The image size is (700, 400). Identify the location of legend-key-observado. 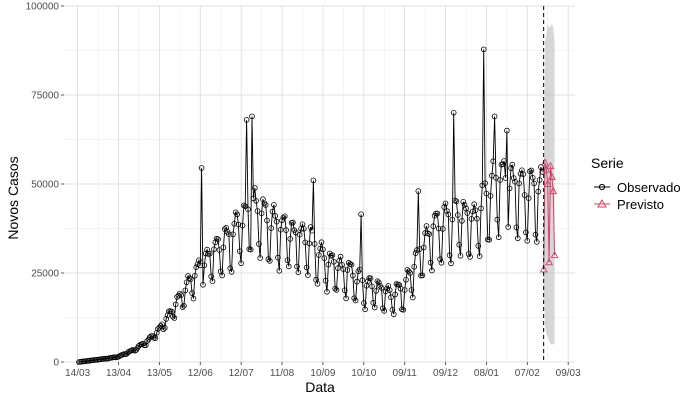
(602, 187).